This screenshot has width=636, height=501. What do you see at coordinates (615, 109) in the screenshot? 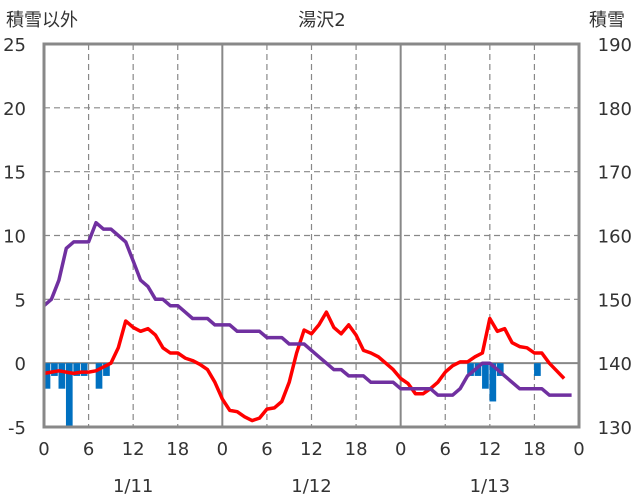
I see `right-tick-label: 180` at bounding box center [615, 109].